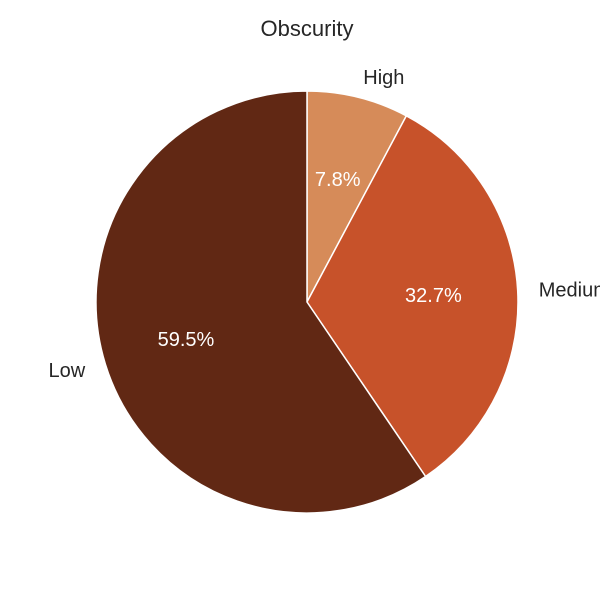 This screenshot has width=600, height=600. Describe the element at coordinates (383, 78) in the screenshot. I see `slice-label-high: High` at that location.